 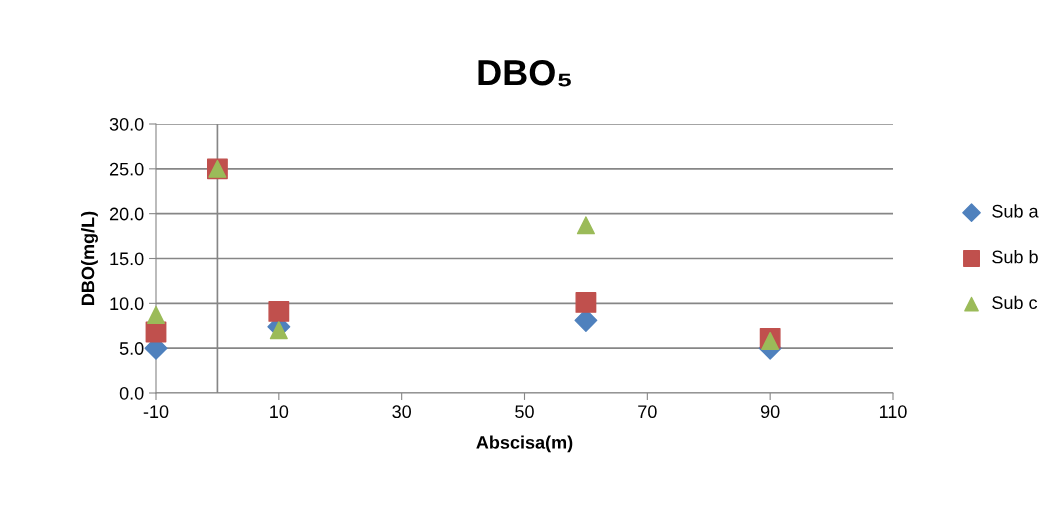 What do you see at coordinates (1015, 302) in the screenshot?
I see `legend-label: Sub c` at bounding box center [1015, 302].